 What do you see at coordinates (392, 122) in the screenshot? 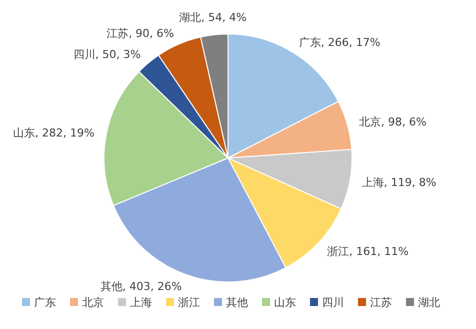
I see `data-label: 北京, 98, 6%` at bounding box center [392, 122].